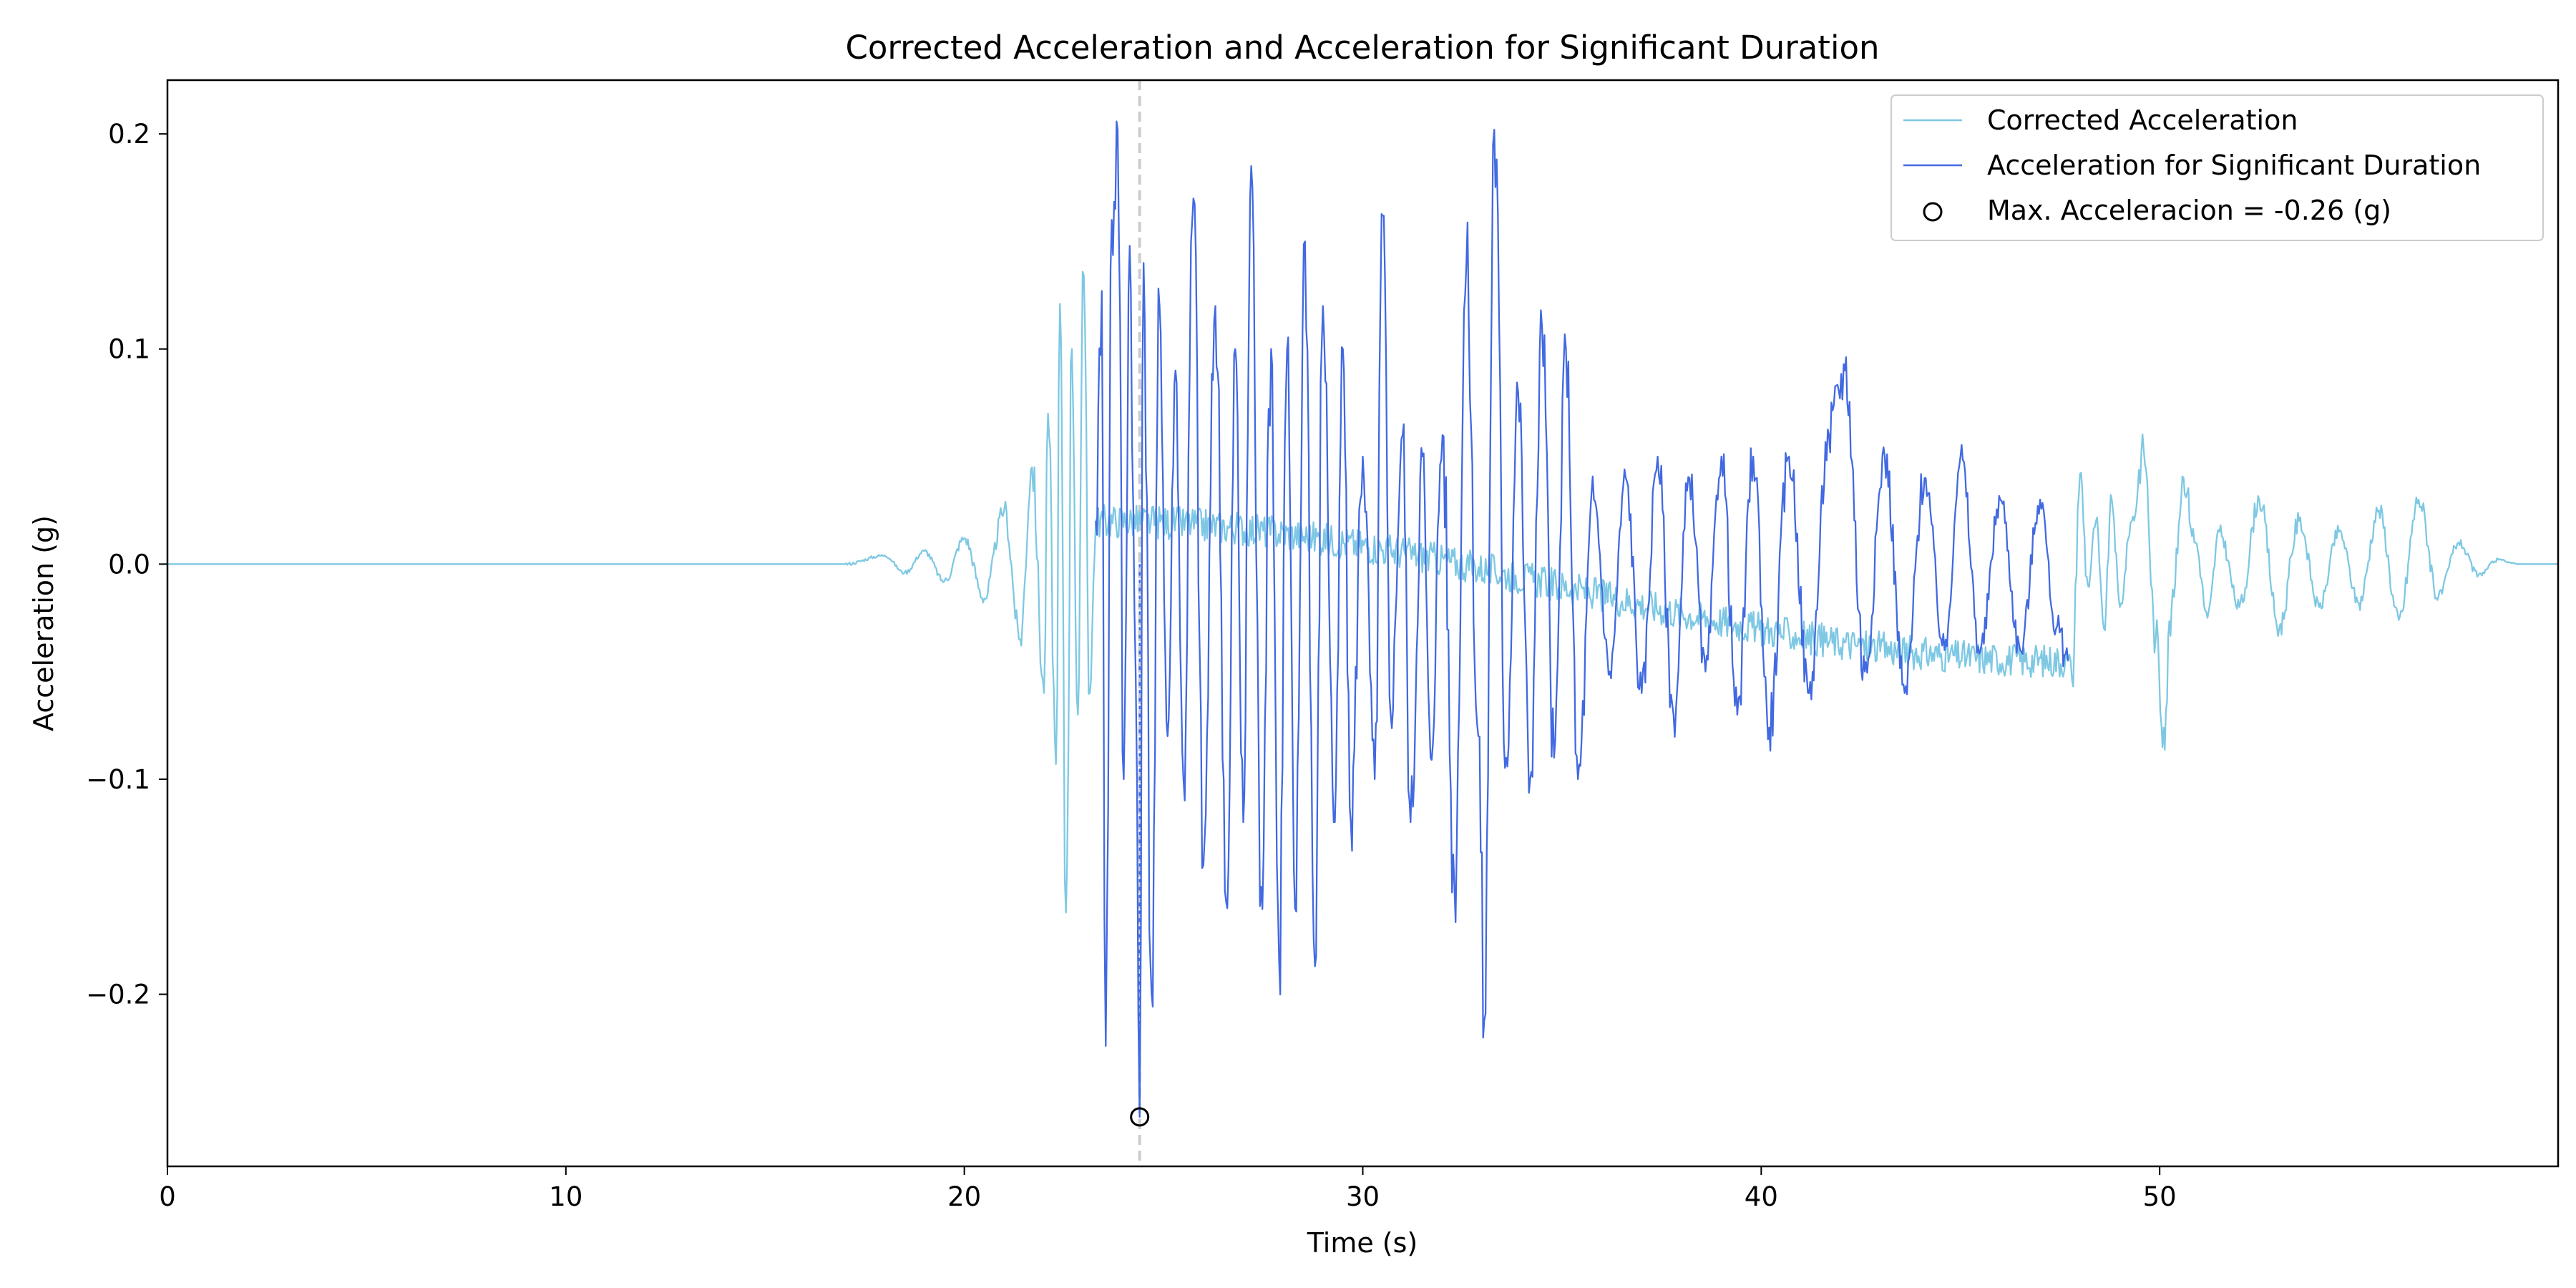 The width and height of the screenshot is (2576, 1288). I want to click on x-tick-label: 0, so click(167, 1196).